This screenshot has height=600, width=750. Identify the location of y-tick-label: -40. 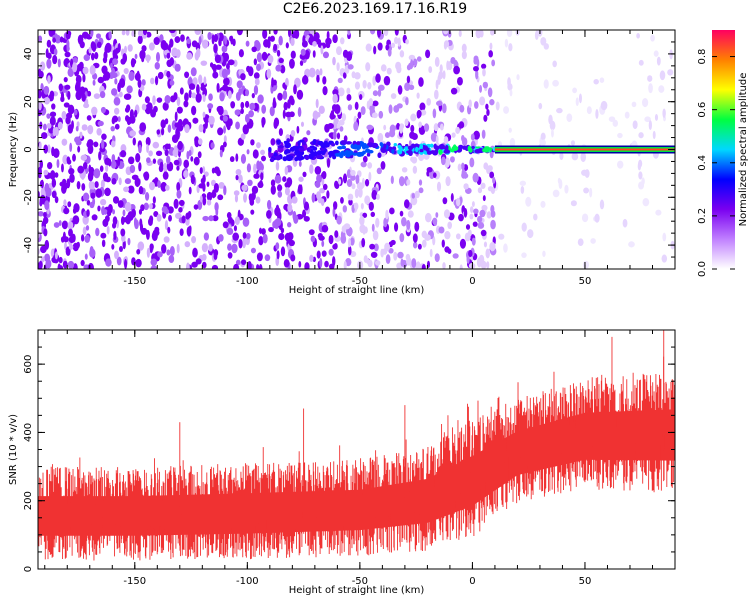
(28, 245).